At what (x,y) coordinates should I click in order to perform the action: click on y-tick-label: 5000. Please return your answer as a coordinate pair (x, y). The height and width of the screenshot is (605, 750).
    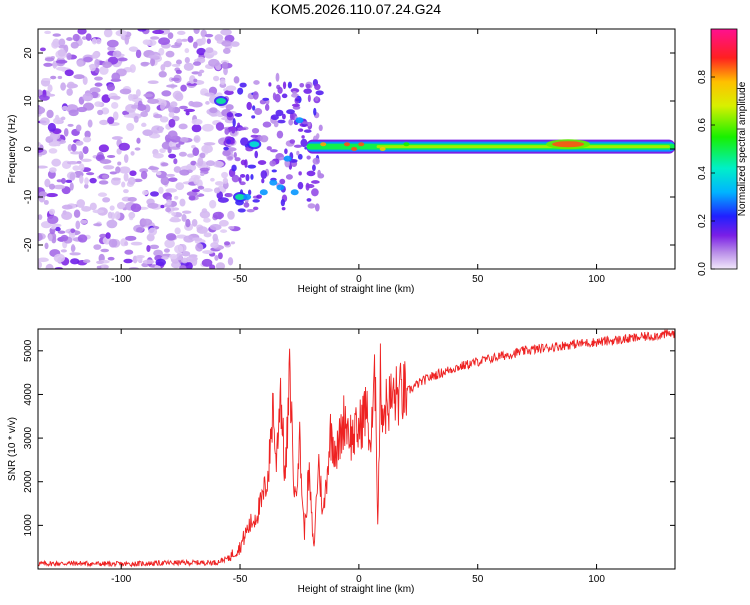
    Looking at the image, I should click on (28, 350).